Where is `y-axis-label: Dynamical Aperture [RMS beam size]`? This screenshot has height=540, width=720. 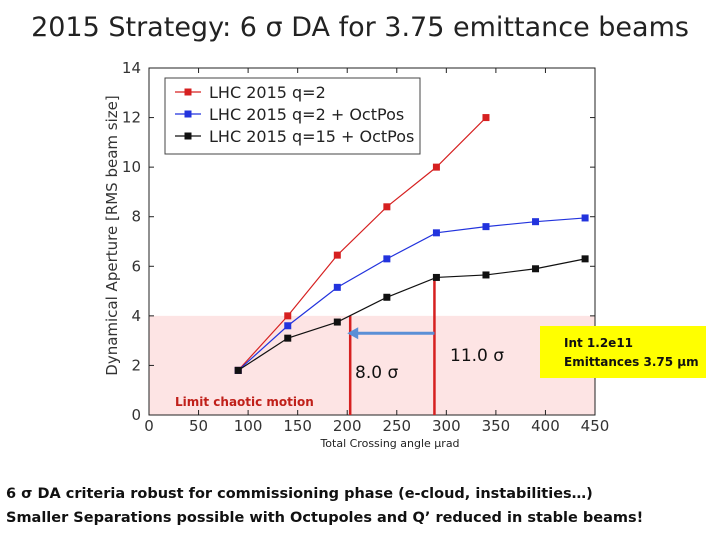
y-axis-label: Dynamical Aperture [RMS beam size] is located at coordinates (112, 235).